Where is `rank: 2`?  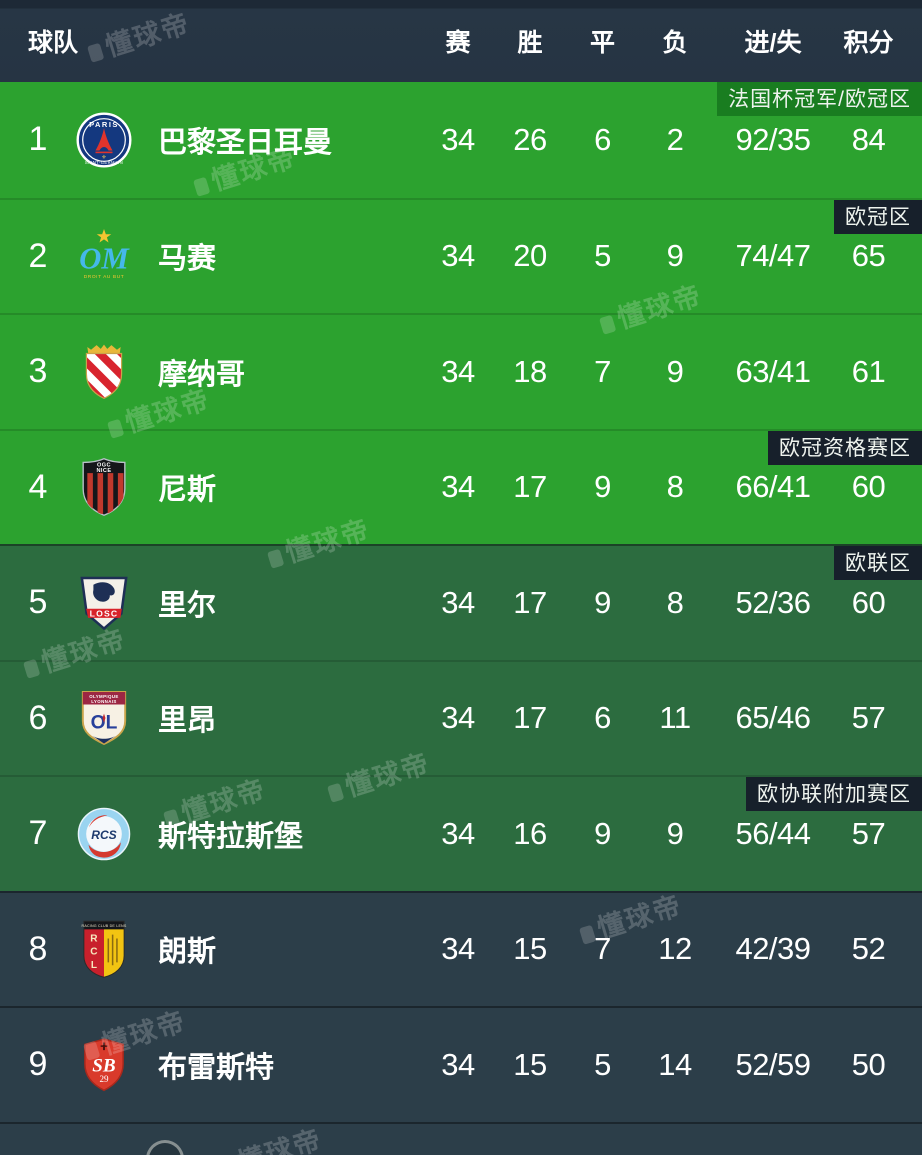 rank: 2 is located at coordinates (38, 255).